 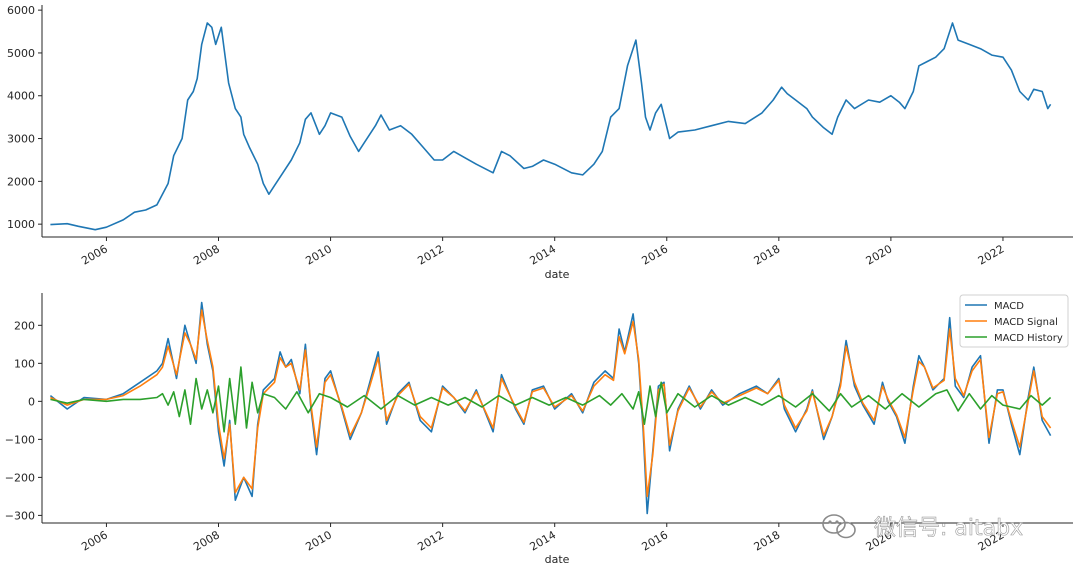 I want to click on x-tick-label: 2022, so click(x=991, y=254).